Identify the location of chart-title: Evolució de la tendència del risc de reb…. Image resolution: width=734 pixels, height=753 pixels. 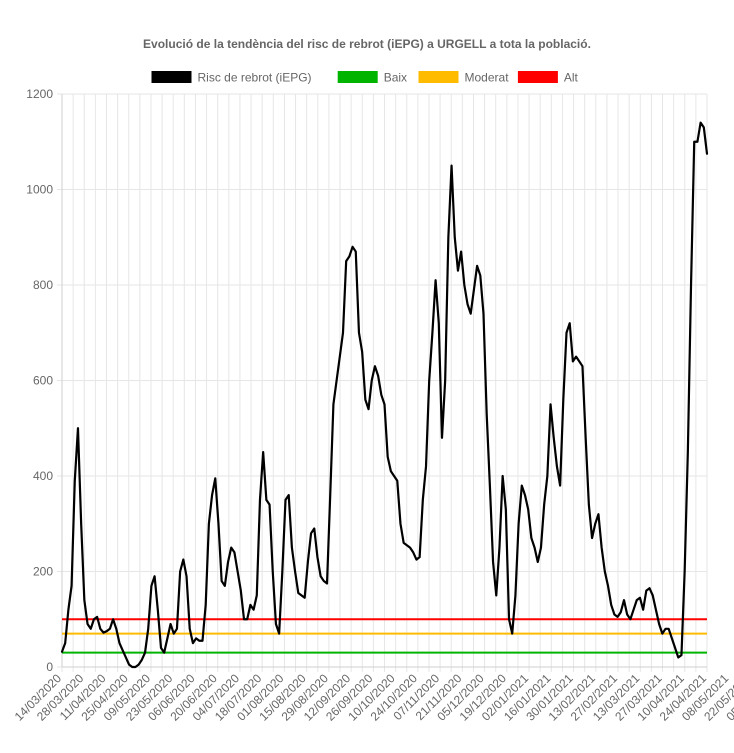
(367, 44).